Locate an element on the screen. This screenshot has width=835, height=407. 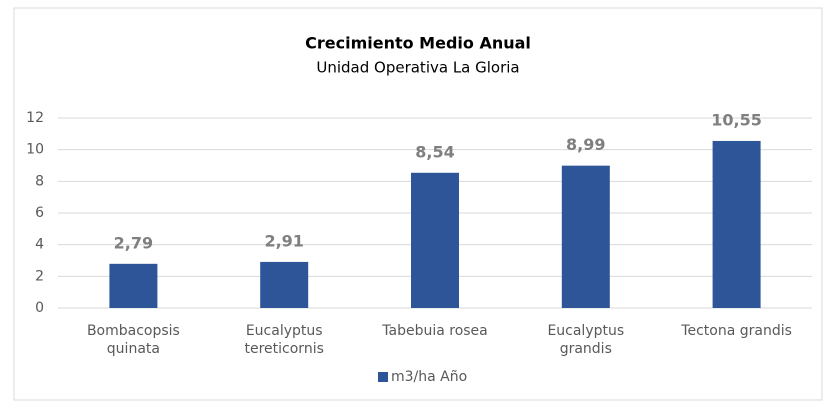
x-tick-label: Eucalyptus tereticornis is located at coordinates (284, 340).